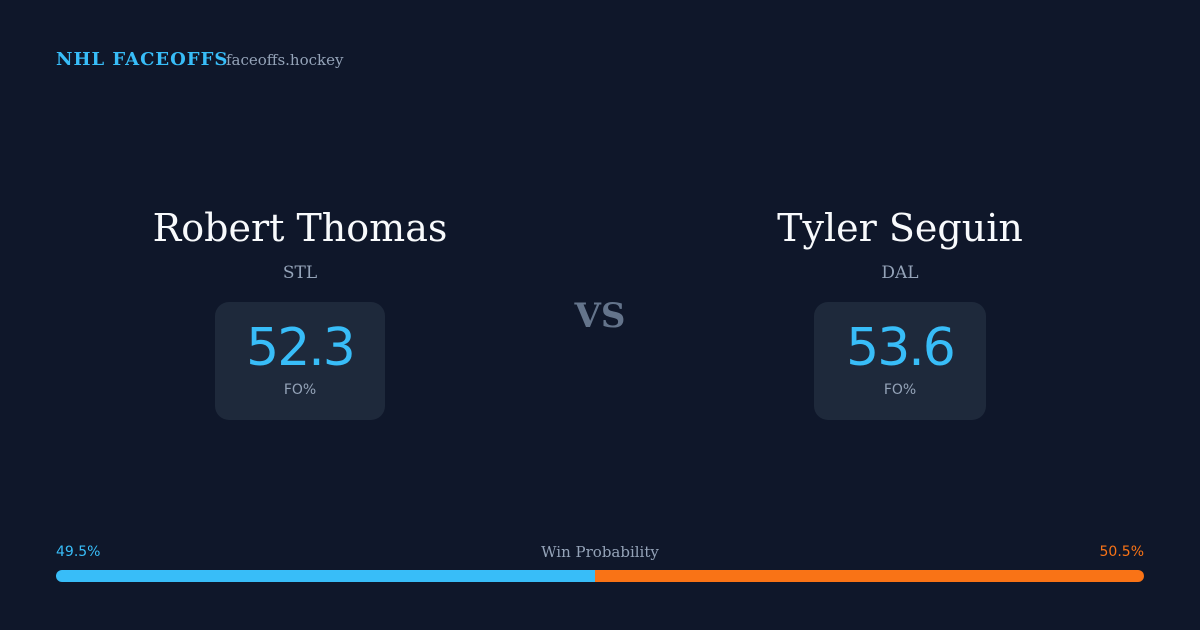  What do you see at coordinates (900, 228) in the screenshot?
I see `player-name: Tyler Seguin` at bounding box center [900, 228].